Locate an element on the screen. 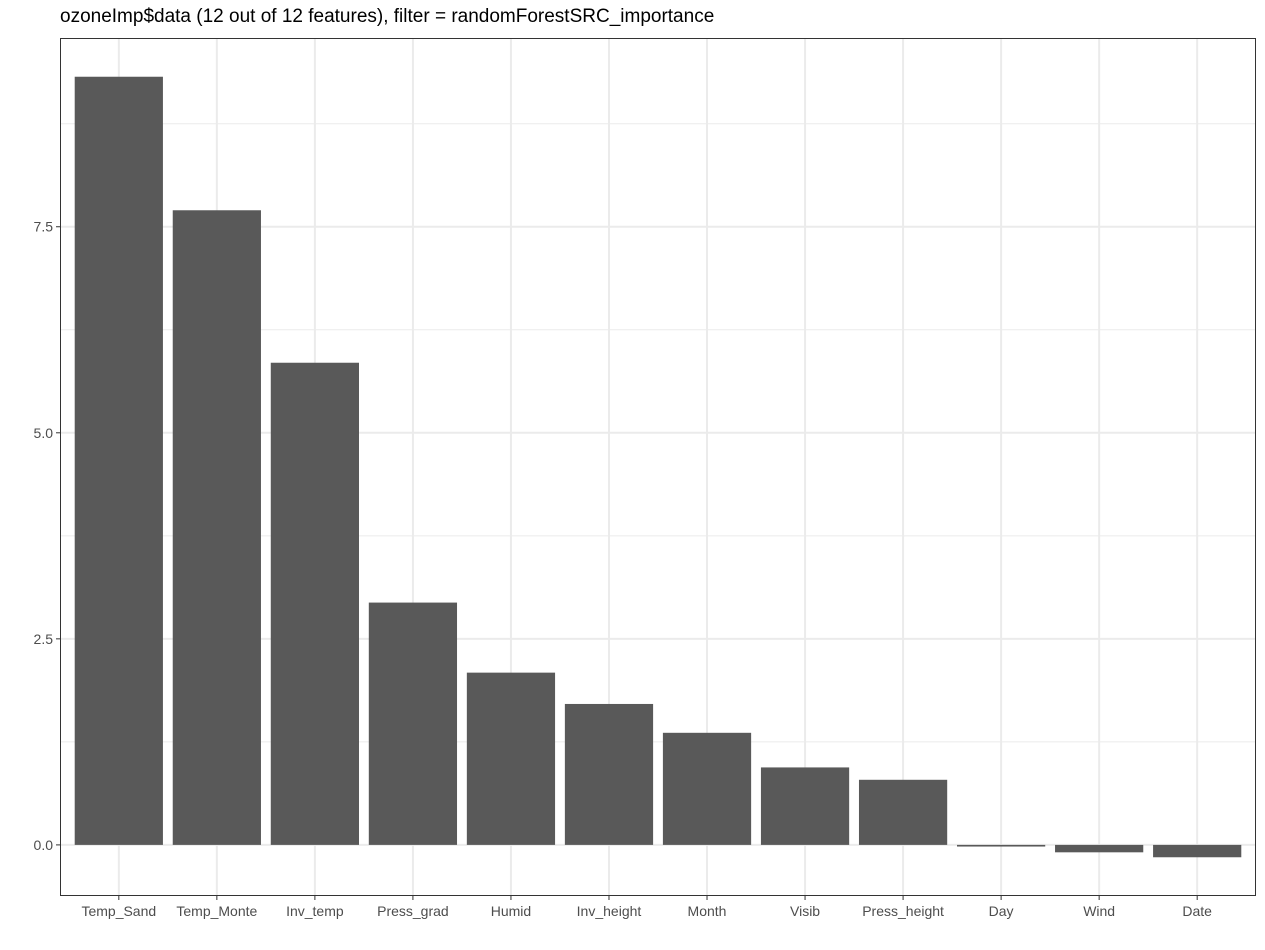  x-tick-label: Visib is located at coordinates (805, 911).